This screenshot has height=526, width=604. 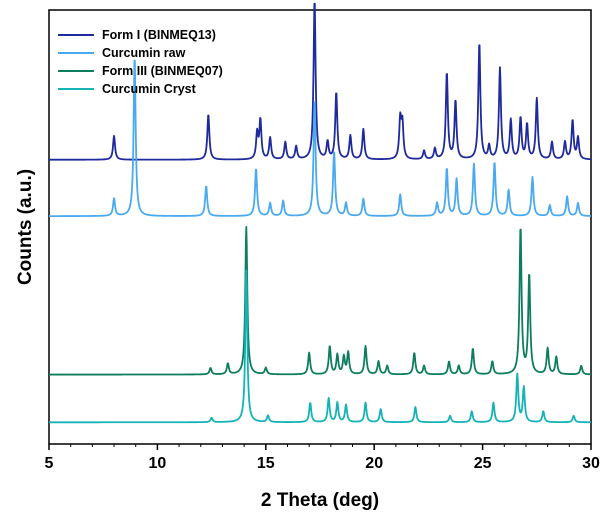 I want to click on x-tick-label: 25, so click(x=483, y=463).